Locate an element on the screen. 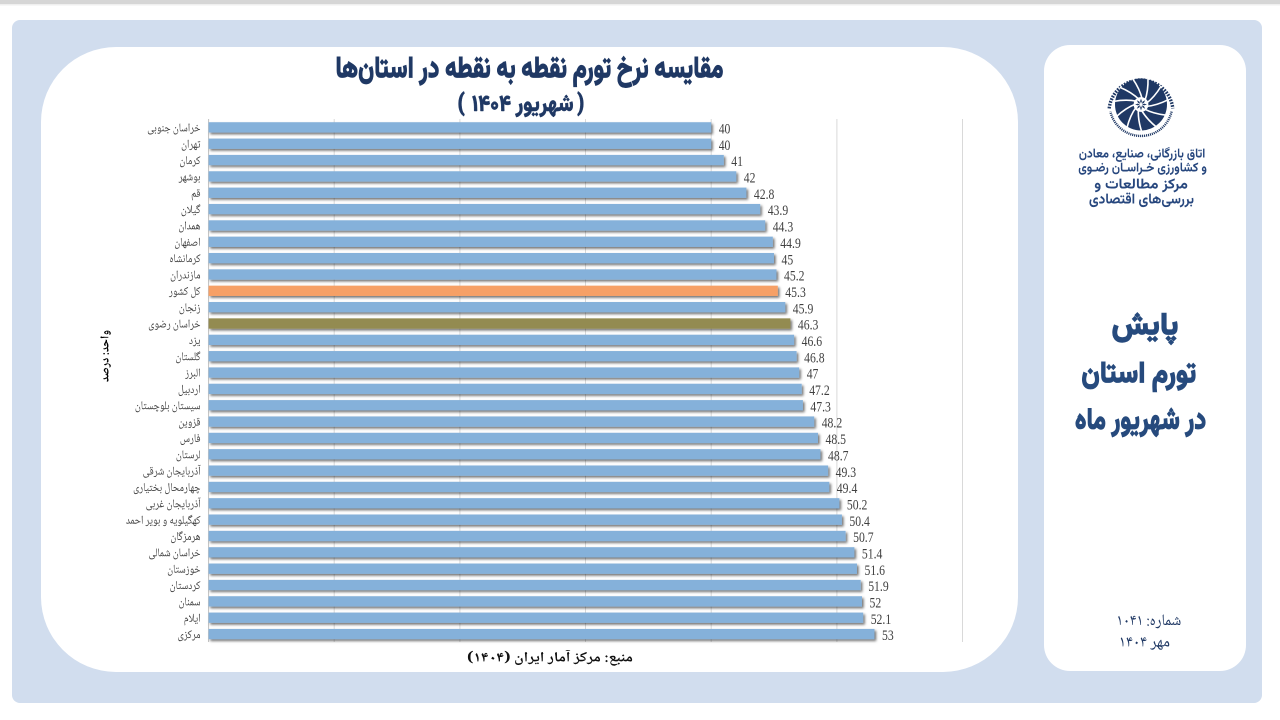 The height and width of the screenshot is (720, 1280). svg-text: 51.6 is located at coordinates (875, 571).